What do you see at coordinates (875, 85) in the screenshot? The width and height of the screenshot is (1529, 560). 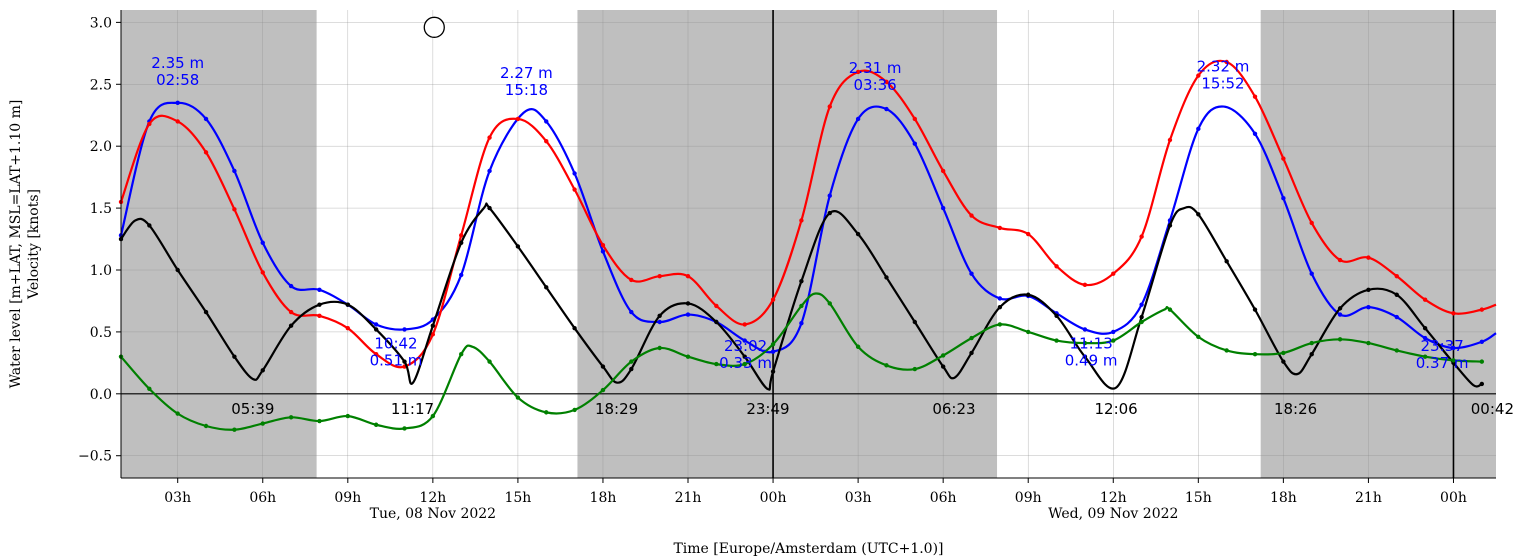 I see `extremum-time: 03:36` at bounding box center [875, 85].